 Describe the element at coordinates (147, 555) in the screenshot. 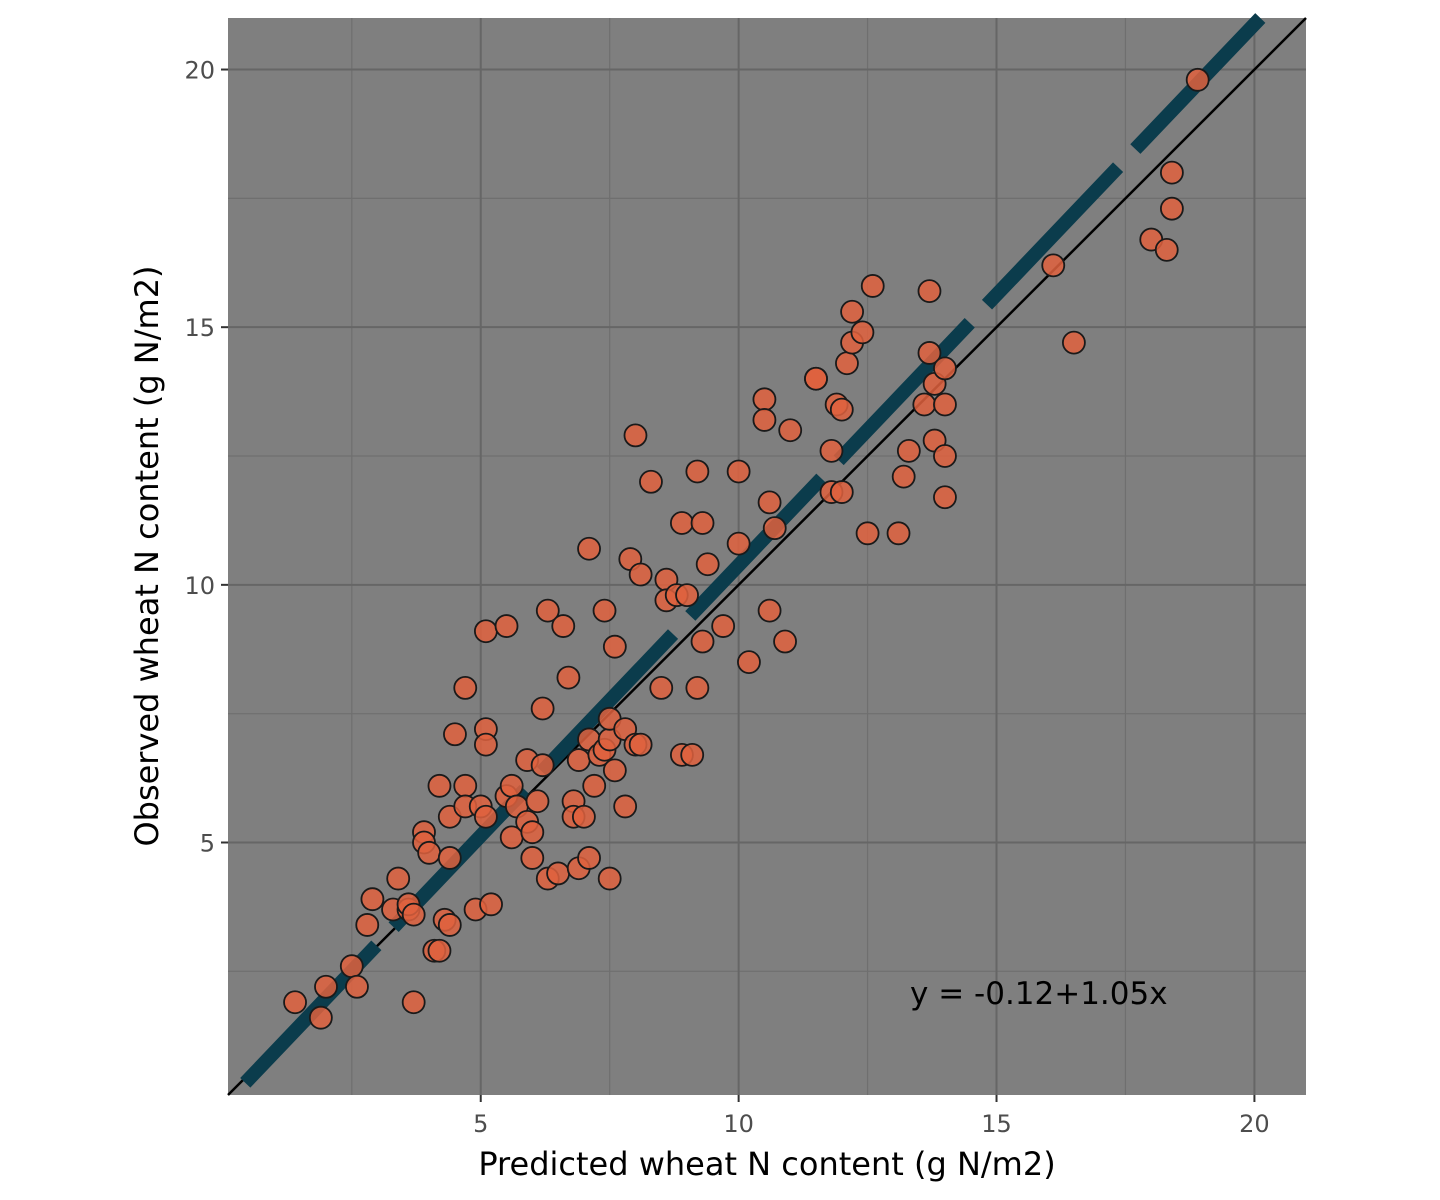

I see `y-axis-title: Observed wheat N content (g N/m2)` at that location.